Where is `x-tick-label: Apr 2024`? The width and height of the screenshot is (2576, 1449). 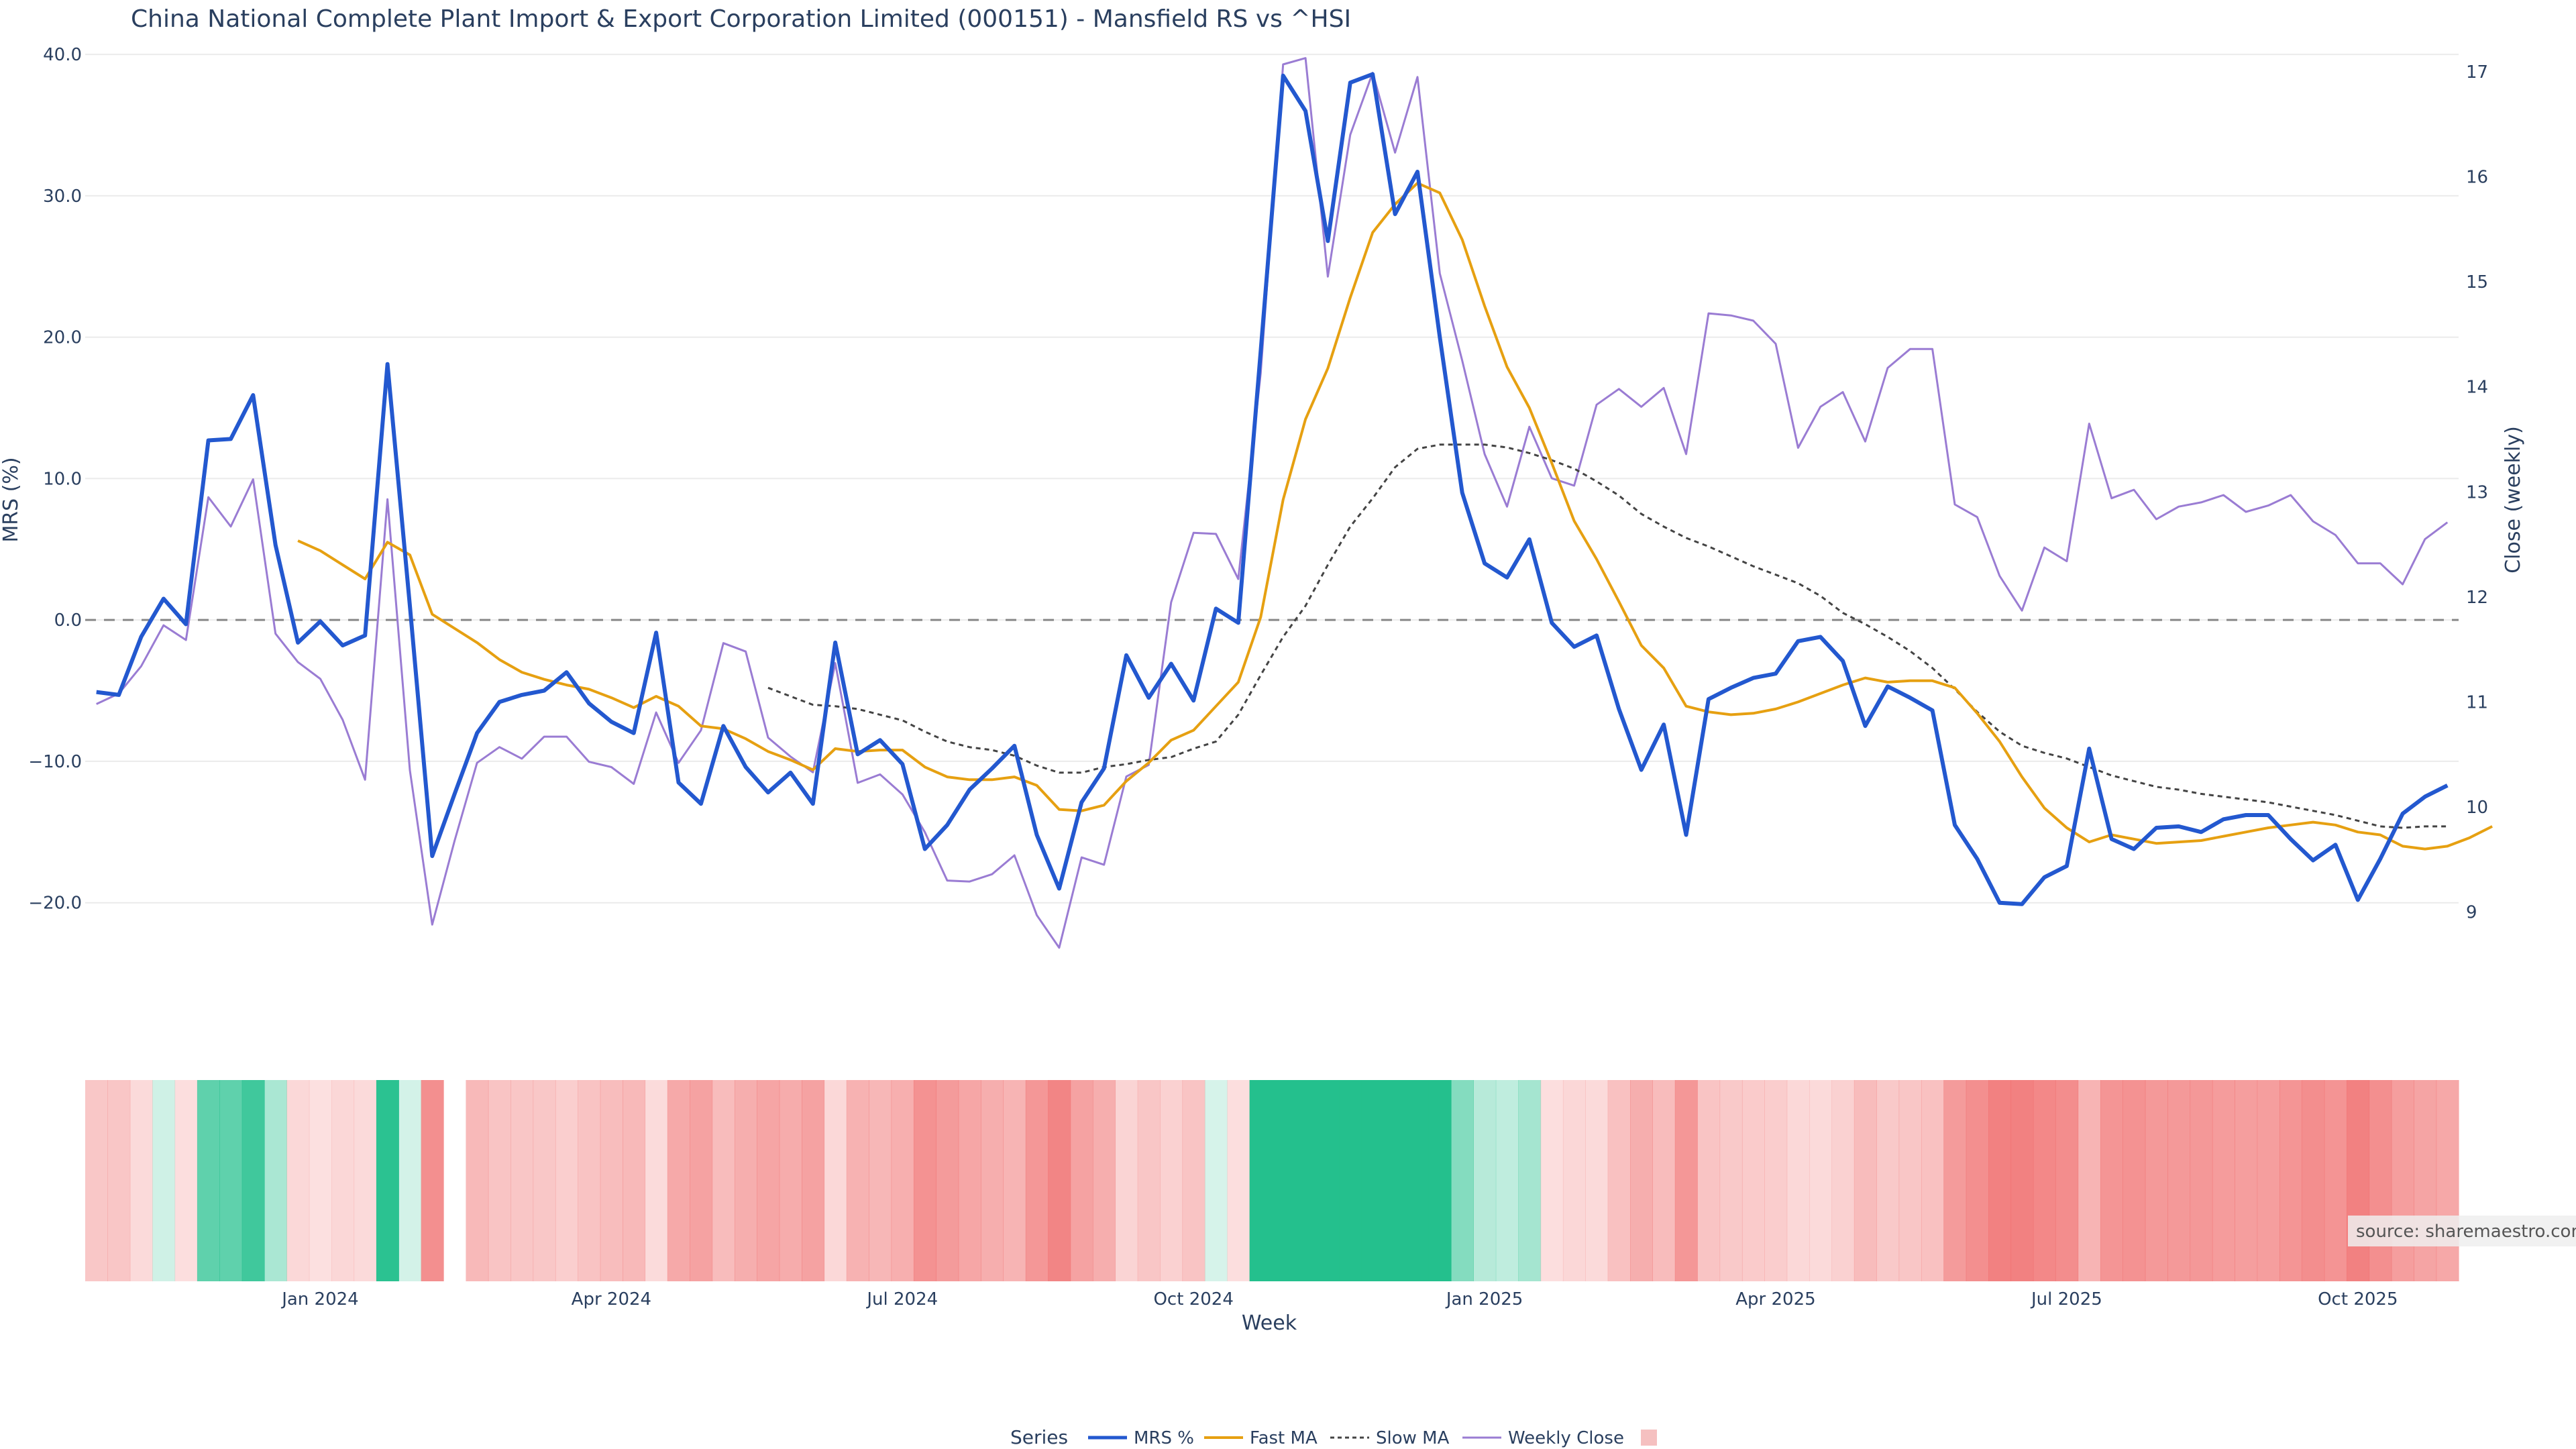 x-tick-label: Apr 2024 is located at coordinates (611, 1299).